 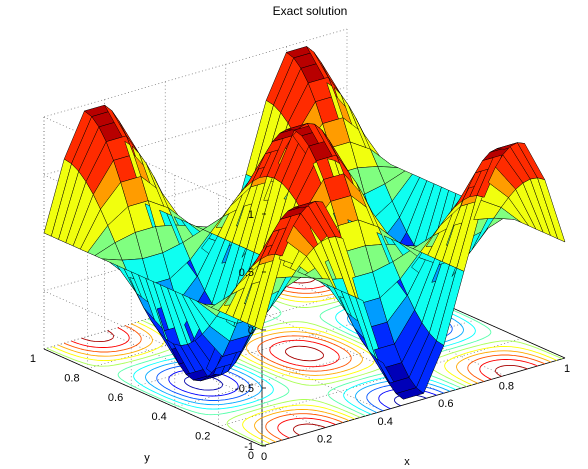 What do you see at coordinates (159, 417) in the screenshot?
I see `y-tick-label: 0.4` at bounding box center [159, 417].